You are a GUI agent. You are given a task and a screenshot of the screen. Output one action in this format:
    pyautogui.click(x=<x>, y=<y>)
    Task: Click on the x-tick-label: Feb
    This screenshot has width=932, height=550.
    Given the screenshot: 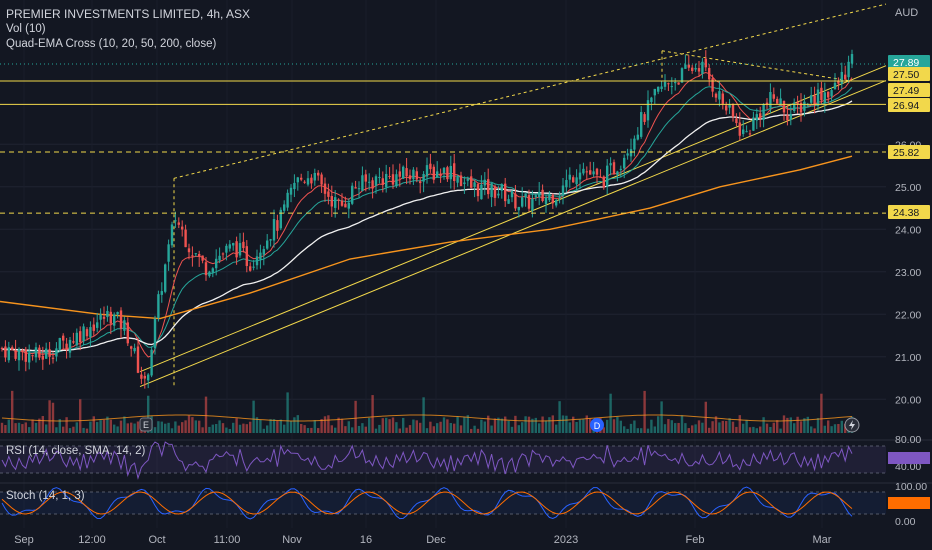 What is the action you would take?
    pyautogui.click(x=695, y=540)
    